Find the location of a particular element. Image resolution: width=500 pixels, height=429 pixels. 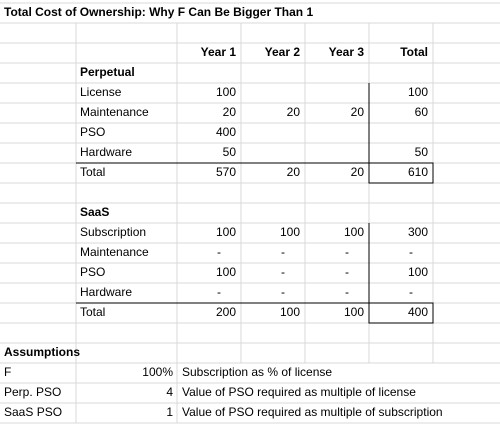

row-label: Subscription is located at coordinates (113, 232).